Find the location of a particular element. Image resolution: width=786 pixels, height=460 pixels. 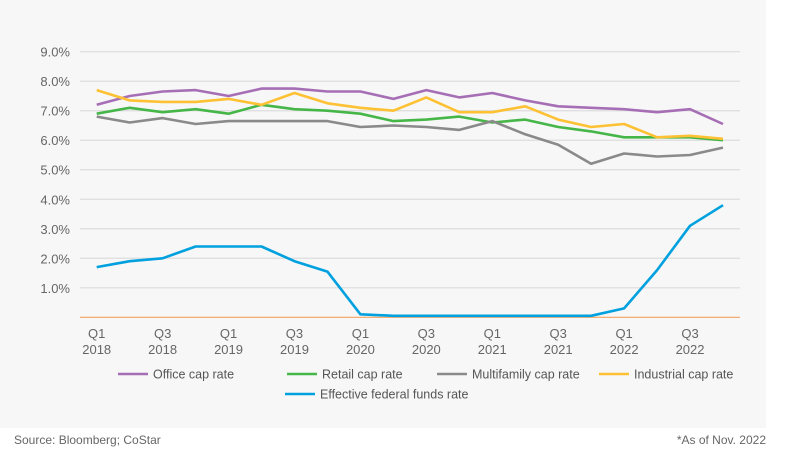

legend-label: Office cap rate is located at coordinates (193, 375).